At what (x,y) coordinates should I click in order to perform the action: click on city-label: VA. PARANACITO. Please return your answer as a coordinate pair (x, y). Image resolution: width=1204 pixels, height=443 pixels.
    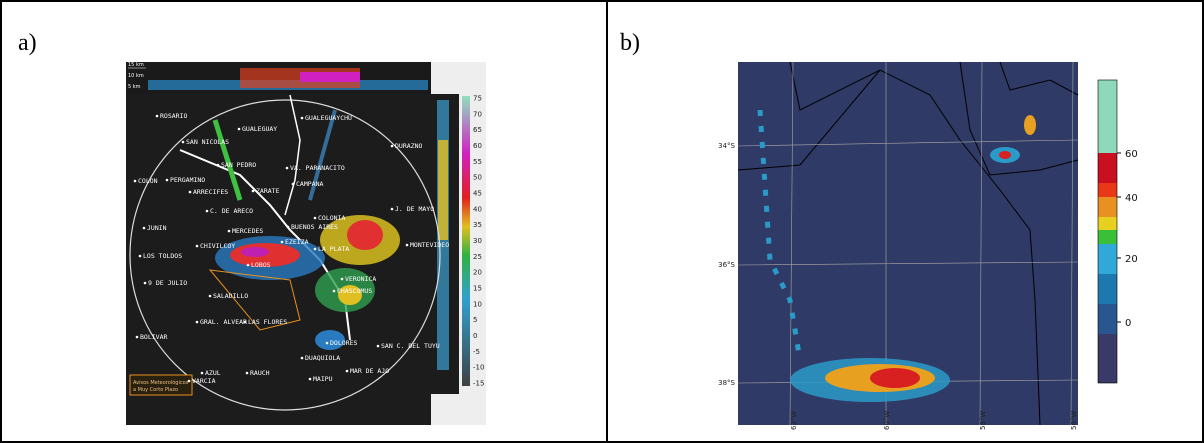
    Looking at the image, I should click on (317, 168).